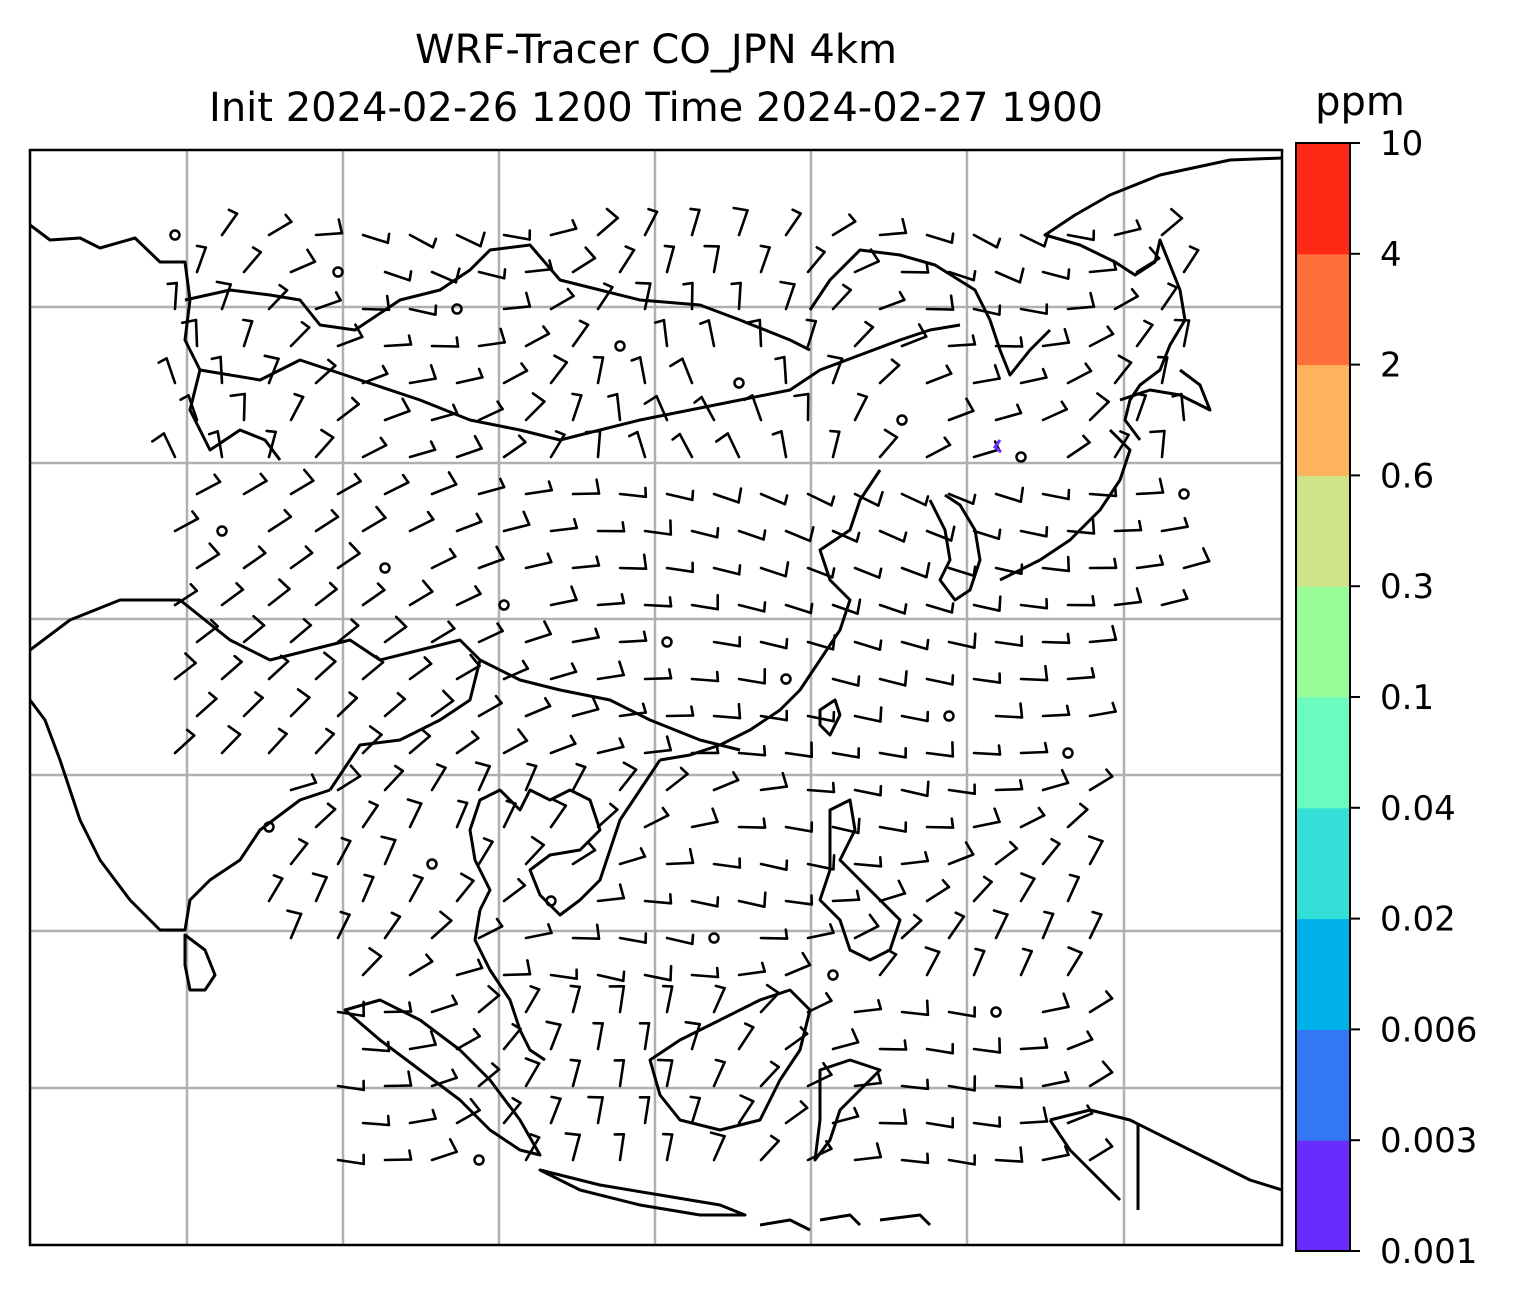 The height and width of the screenshot is (1306, 1528). What do you see at coordinates (930, 312) in the screenshot?
I see `coastline-siberia-coast` at bounding box center [930, 312].